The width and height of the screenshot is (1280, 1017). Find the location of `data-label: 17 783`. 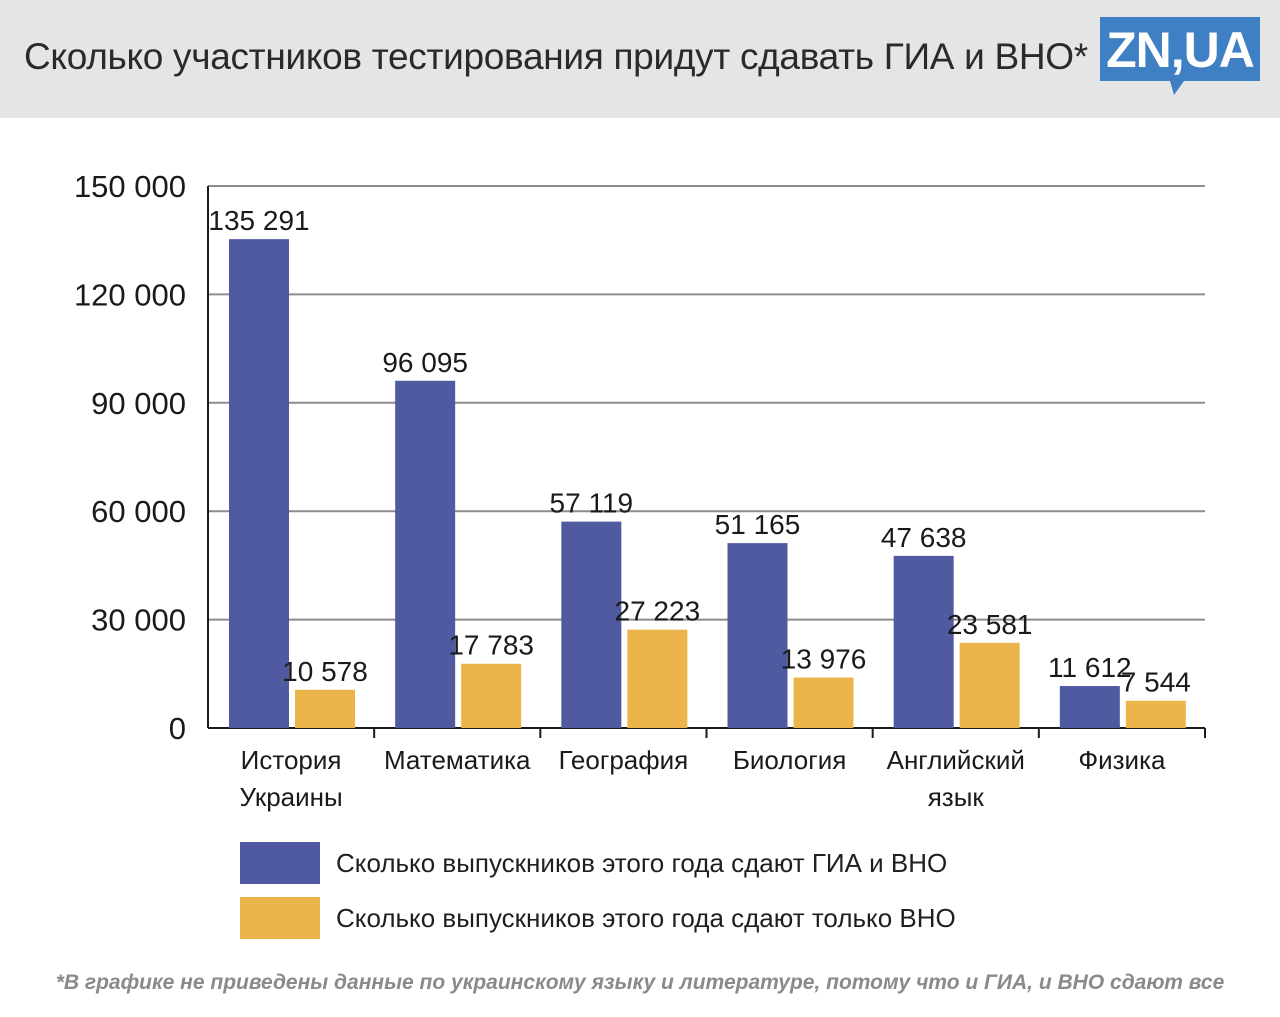

data-label: 17 783 is located at coordinates (491, 645).